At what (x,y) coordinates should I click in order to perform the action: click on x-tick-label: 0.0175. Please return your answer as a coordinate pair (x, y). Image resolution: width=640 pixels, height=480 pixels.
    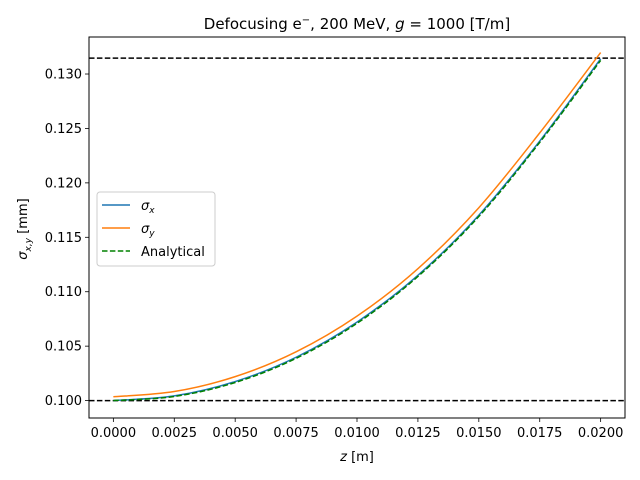
    Looking at the image, I should click on (540, 433).